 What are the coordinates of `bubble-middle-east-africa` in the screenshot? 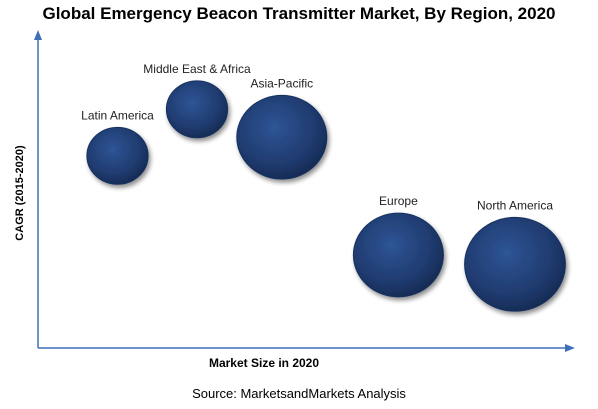 It's located at (197, 109).